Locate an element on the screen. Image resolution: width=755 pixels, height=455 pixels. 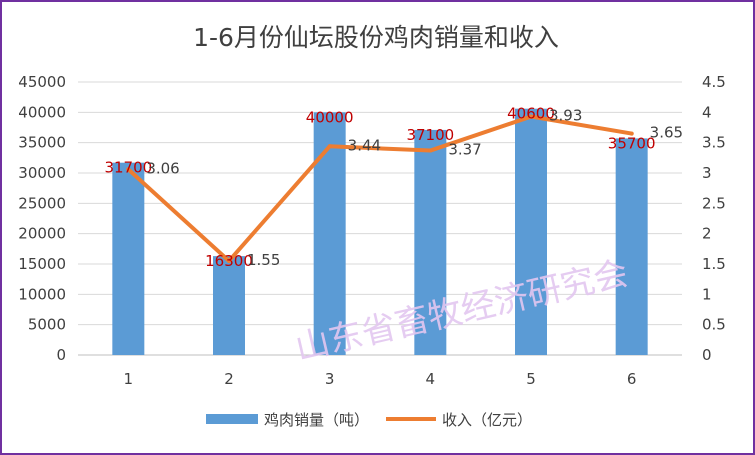
line-data-label: 3.37 is located at coordinates (464, 150).